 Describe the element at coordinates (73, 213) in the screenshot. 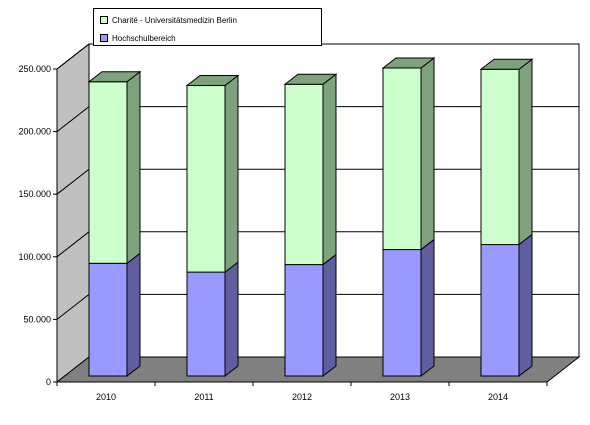

I see `left-side-wall` at that location.